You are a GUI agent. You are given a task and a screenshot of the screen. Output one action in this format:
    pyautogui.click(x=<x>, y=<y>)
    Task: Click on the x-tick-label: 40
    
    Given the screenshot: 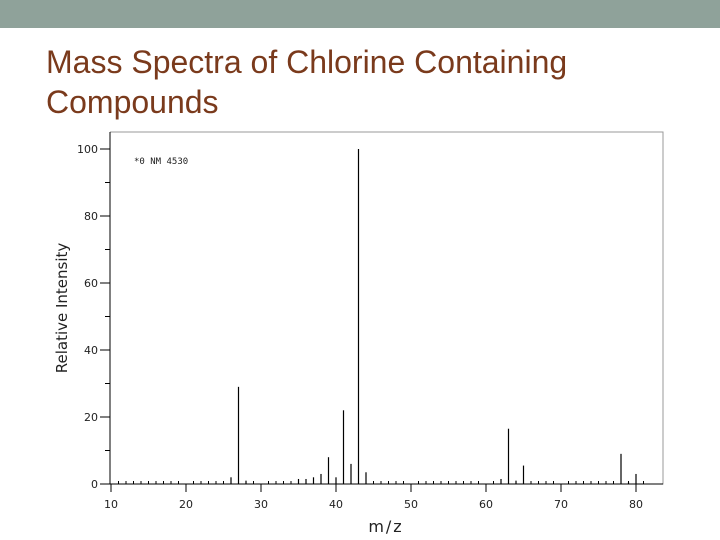 What is the action you would take?
    pyautogui.click(x=336, y=504)
    